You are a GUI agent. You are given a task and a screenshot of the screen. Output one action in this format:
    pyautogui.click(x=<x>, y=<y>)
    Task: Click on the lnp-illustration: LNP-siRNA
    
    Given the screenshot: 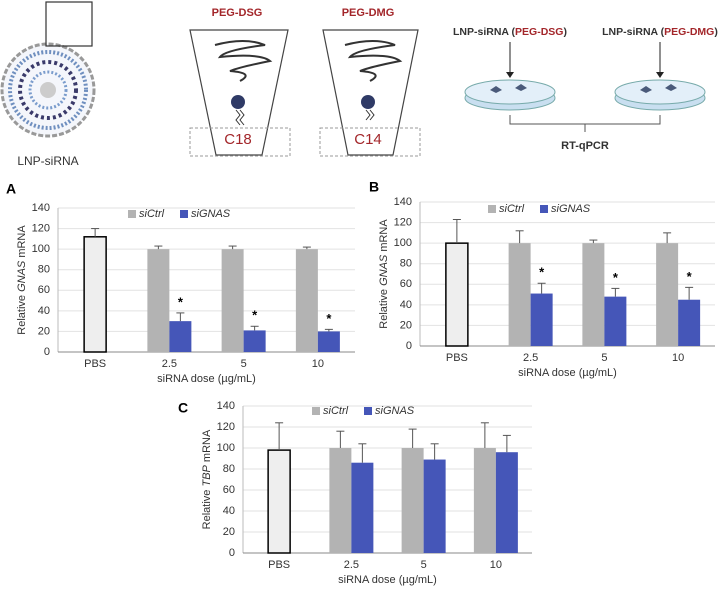 What is the action you would take?
    pyautogui.click(x=48, y=84)
    